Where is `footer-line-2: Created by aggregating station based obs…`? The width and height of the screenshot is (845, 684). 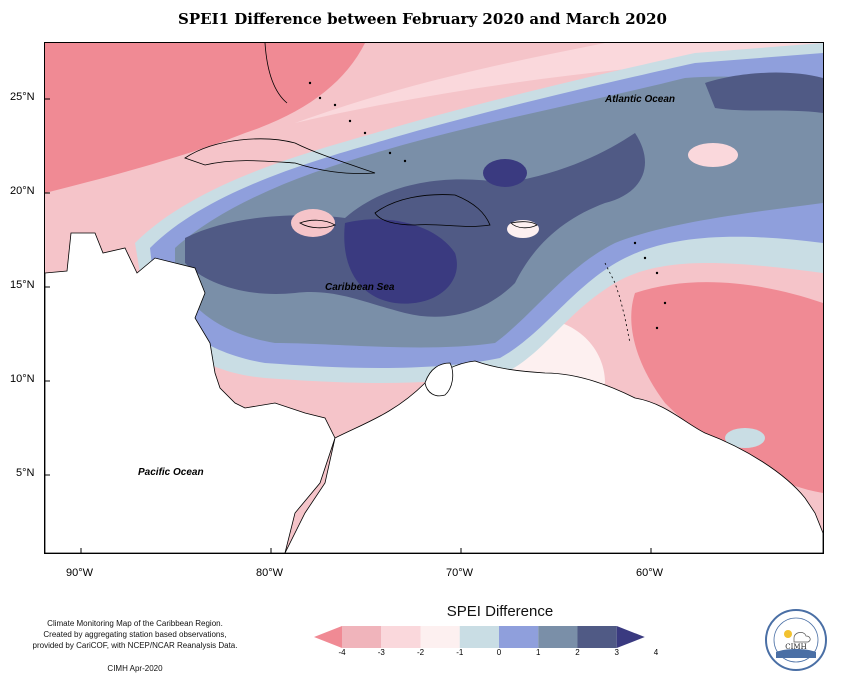
footer-line-2: Created by aggregating station based obs… is located at coordinates (135, 634).